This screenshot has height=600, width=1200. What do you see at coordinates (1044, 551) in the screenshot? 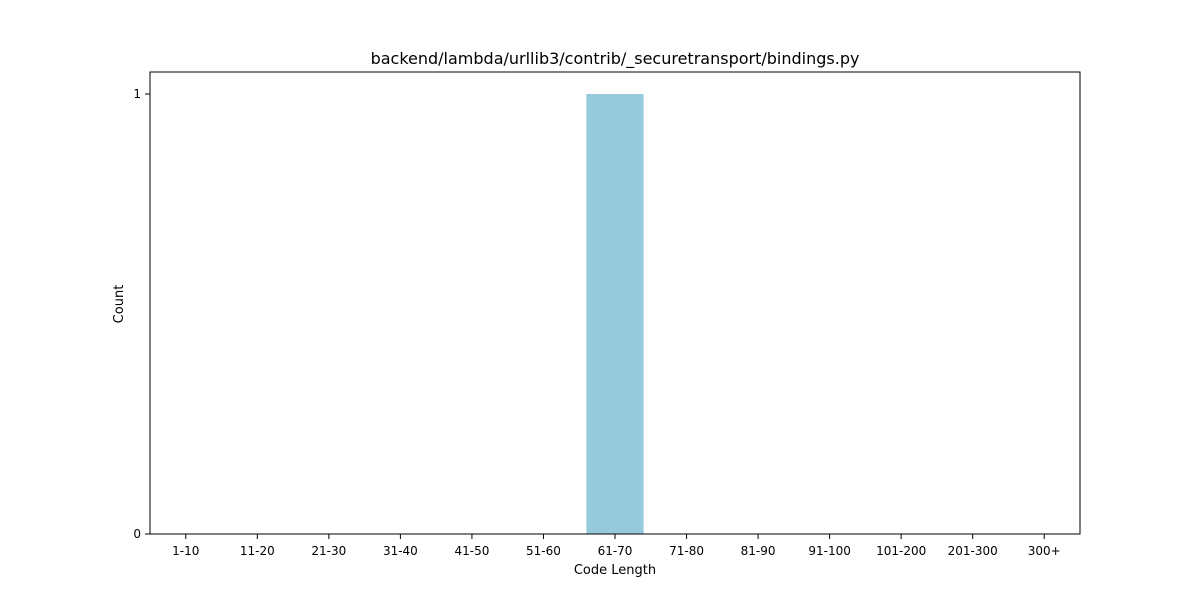
I see `x-tick-label-300+: 300+` at bounding box center [1044, 551].